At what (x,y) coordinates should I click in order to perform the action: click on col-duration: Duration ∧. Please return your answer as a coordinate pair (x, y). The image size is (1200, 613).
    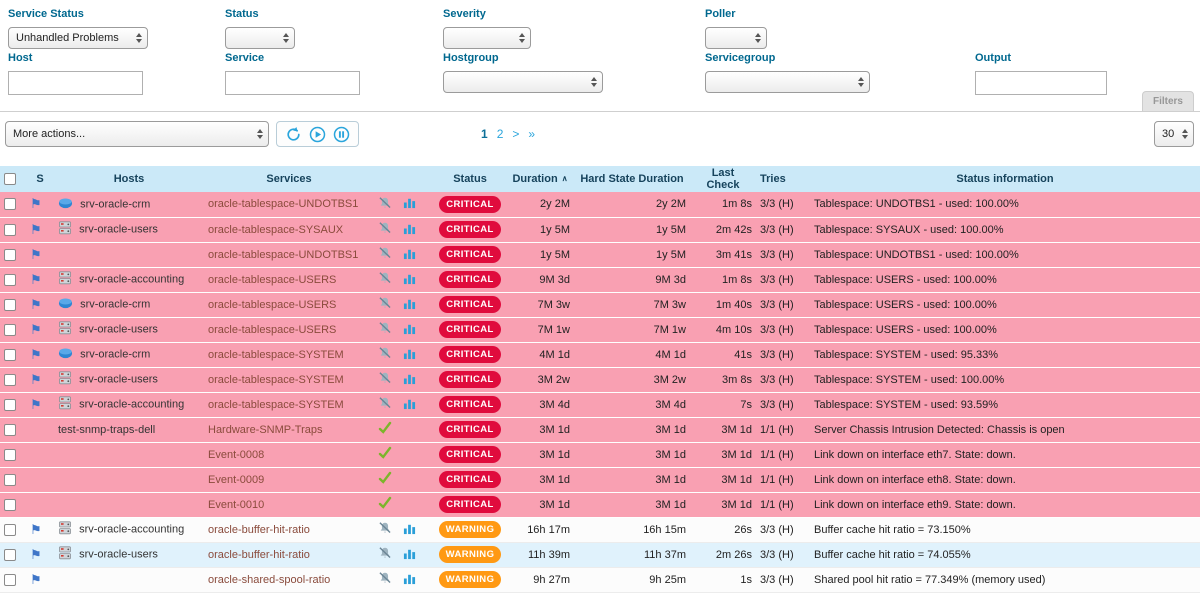
    Looking at the image, I should click on (540, 179).